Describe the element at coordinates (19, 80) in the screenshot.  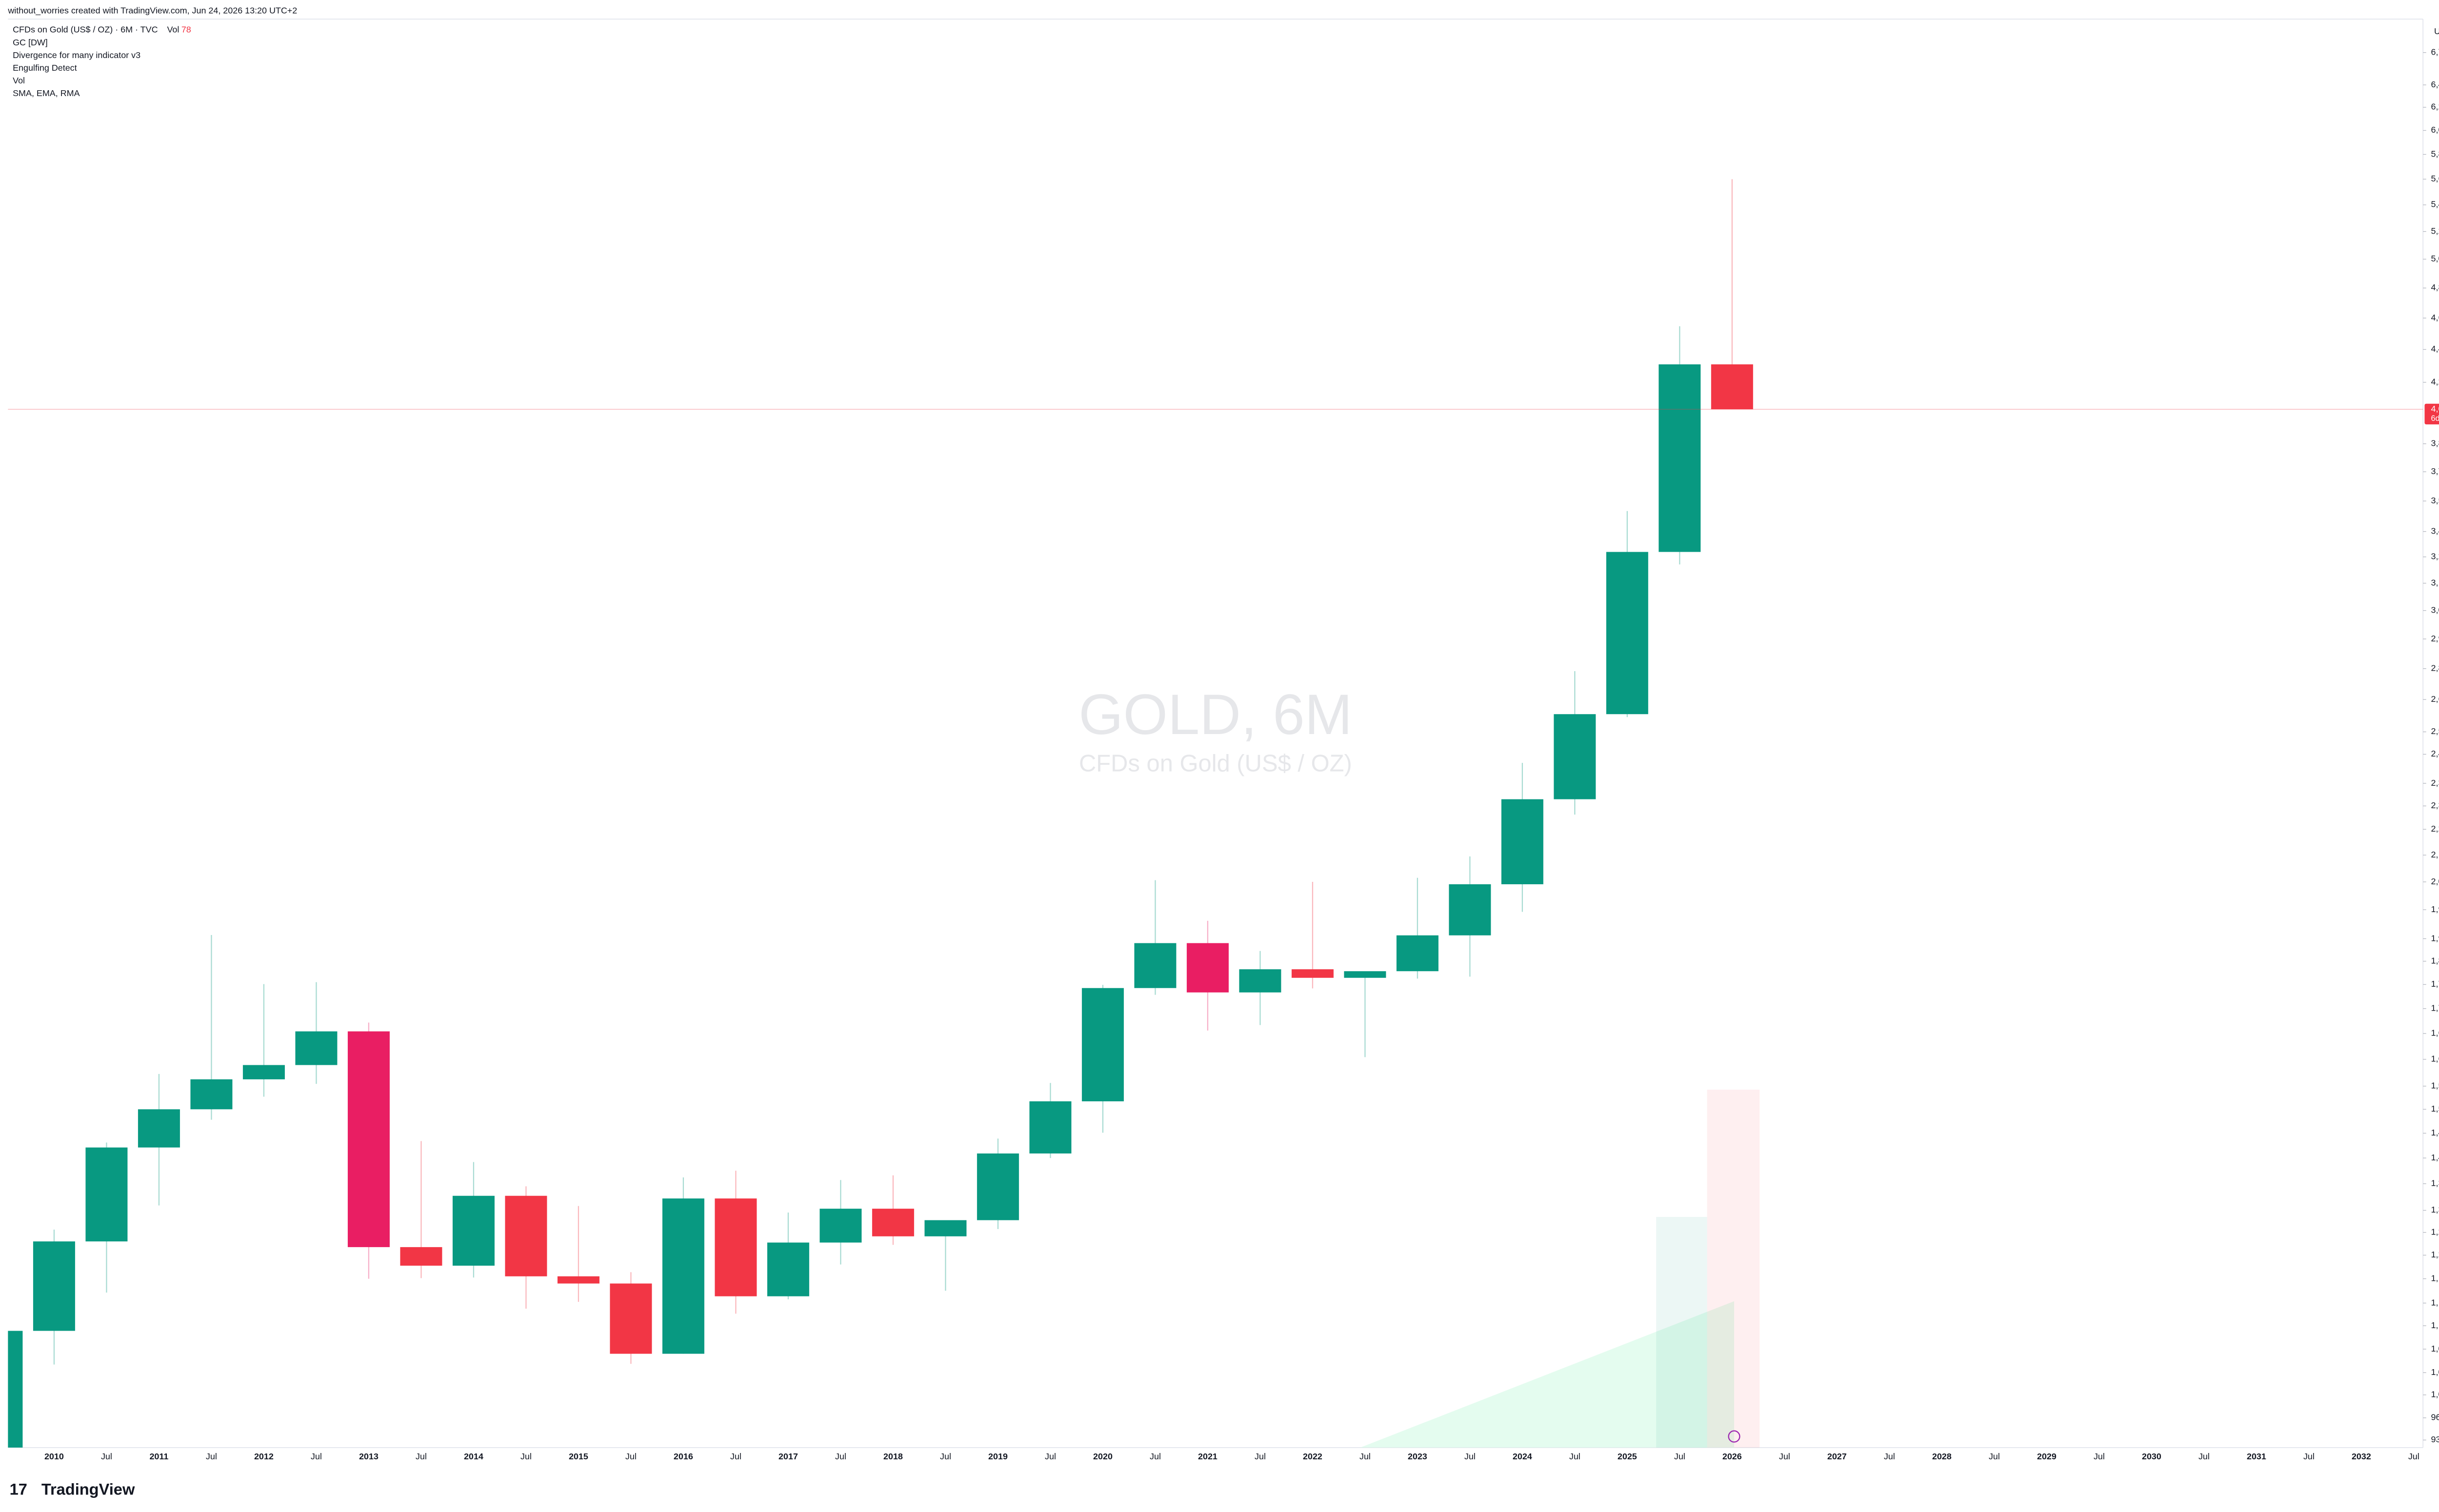
I see `legend-item: Vol` at that location.